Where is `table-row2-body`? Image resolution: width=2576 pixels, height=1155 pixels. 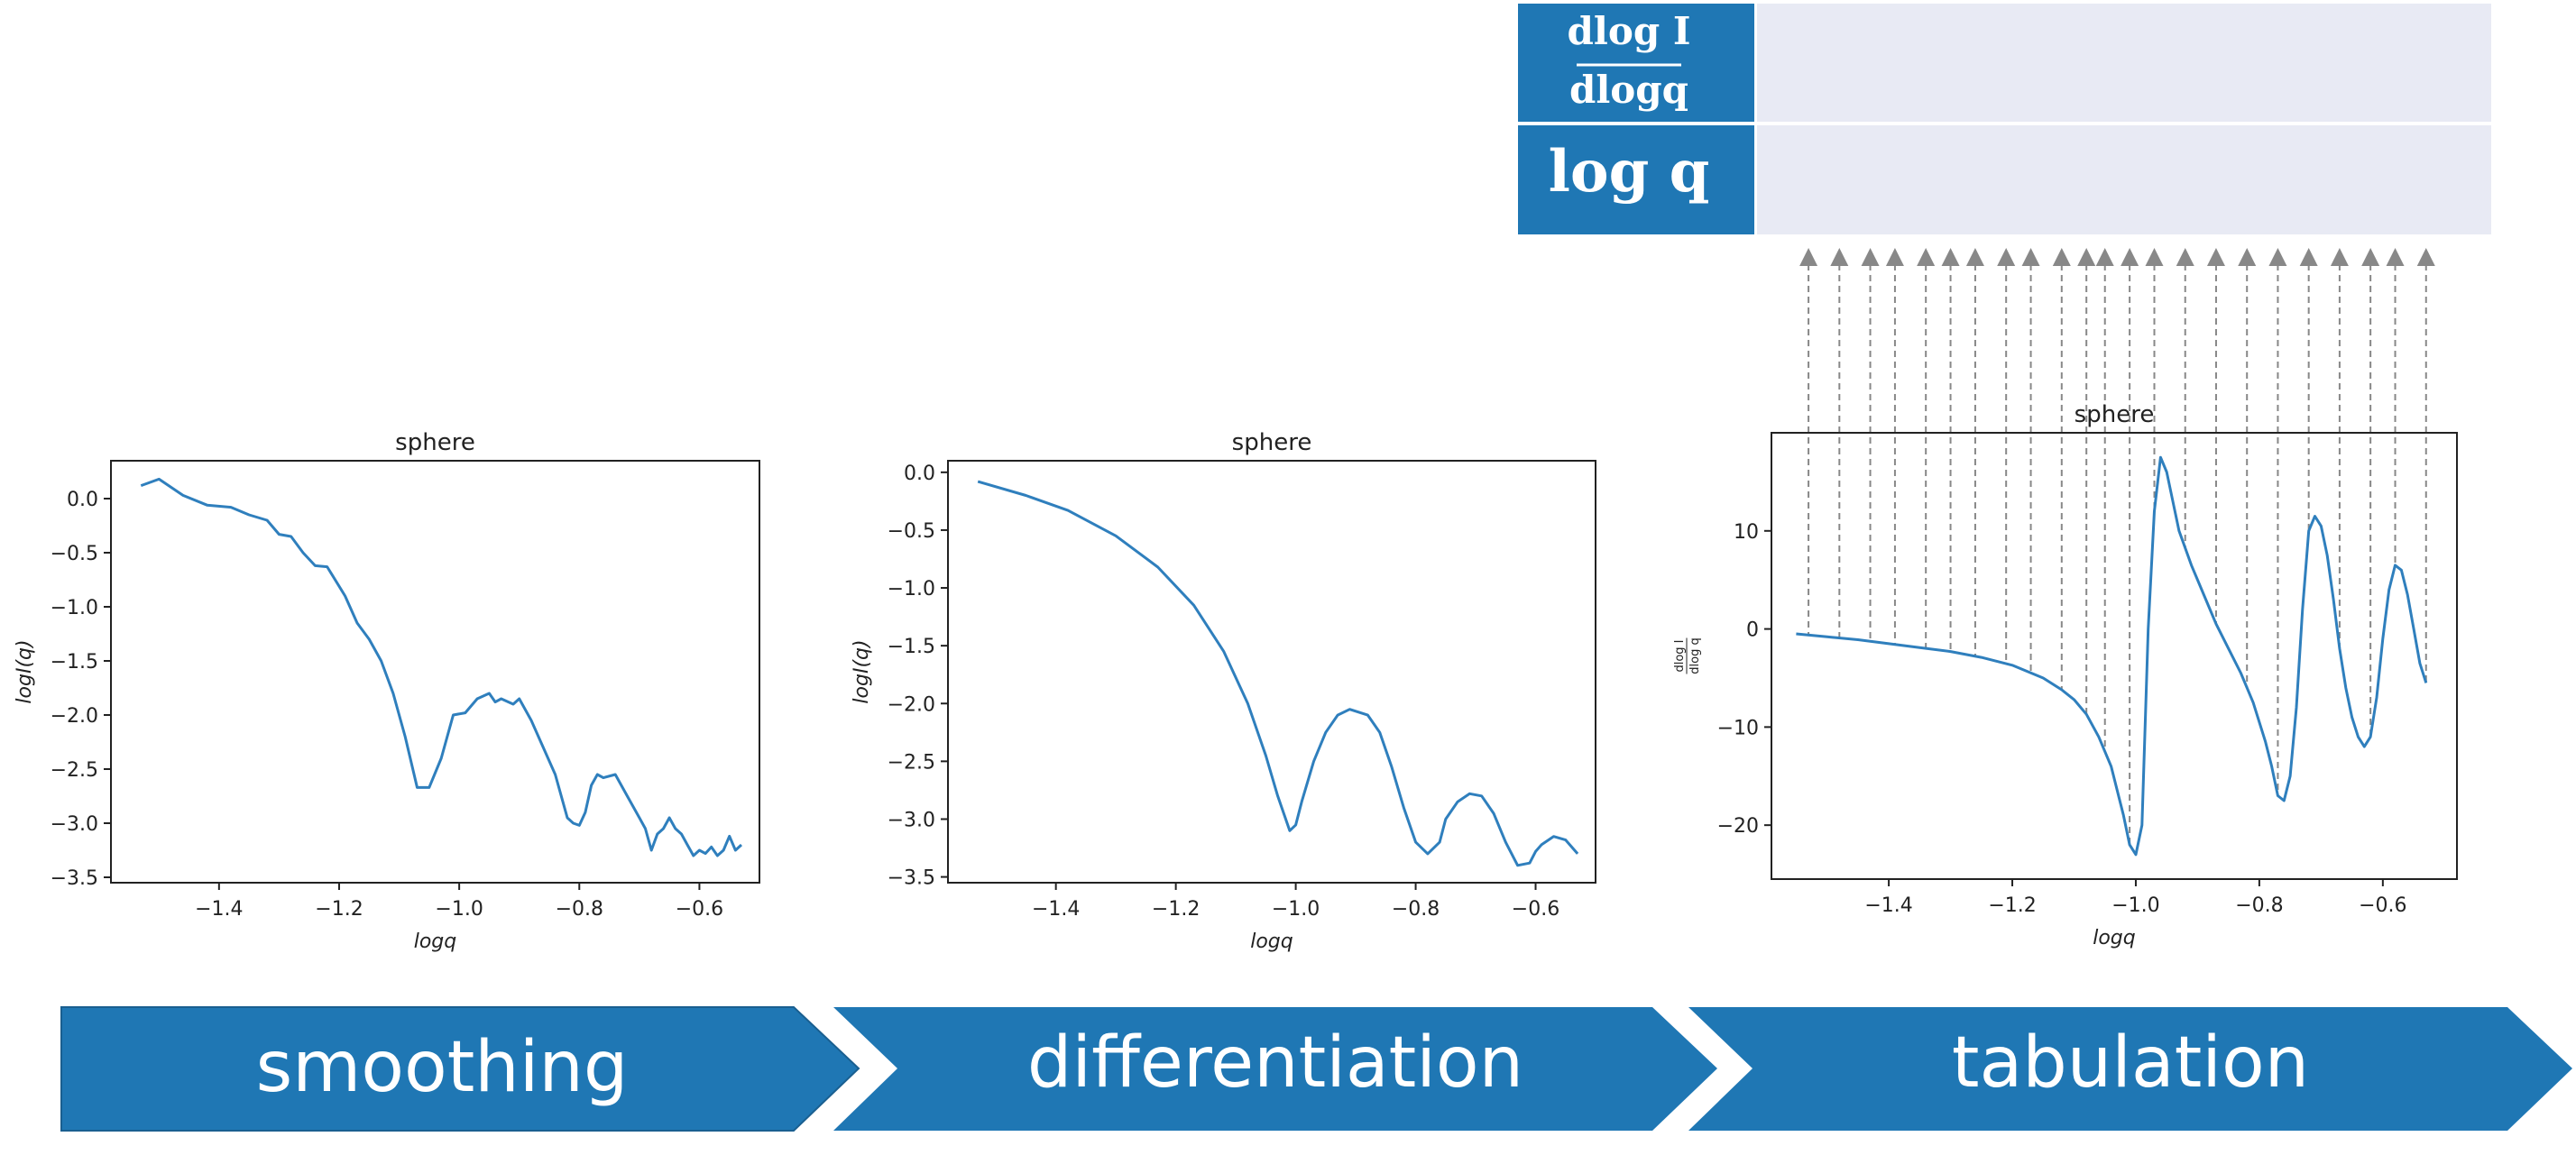
table-row2-body is located at coordinates (2124, 179).